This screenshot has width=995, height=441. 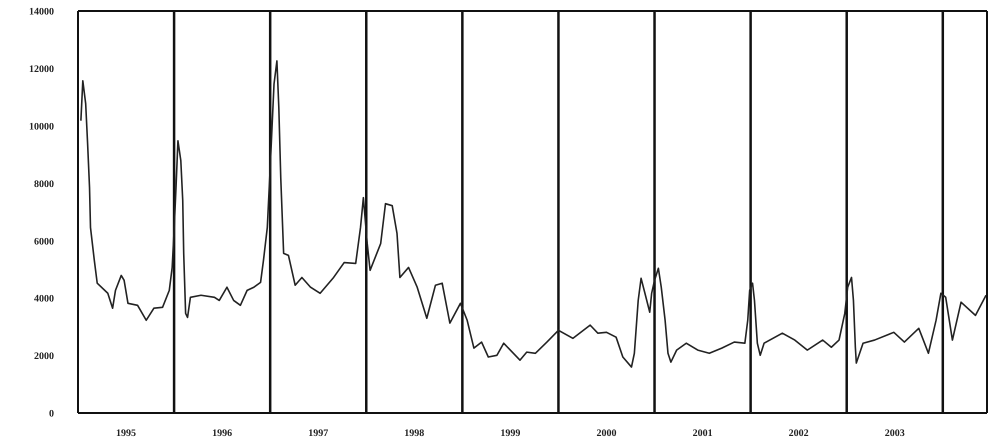 What do you see at coordinates (44, 184) in the screenshot?
I see `y-tick-label: 8000` at bounding box center [44, 184].